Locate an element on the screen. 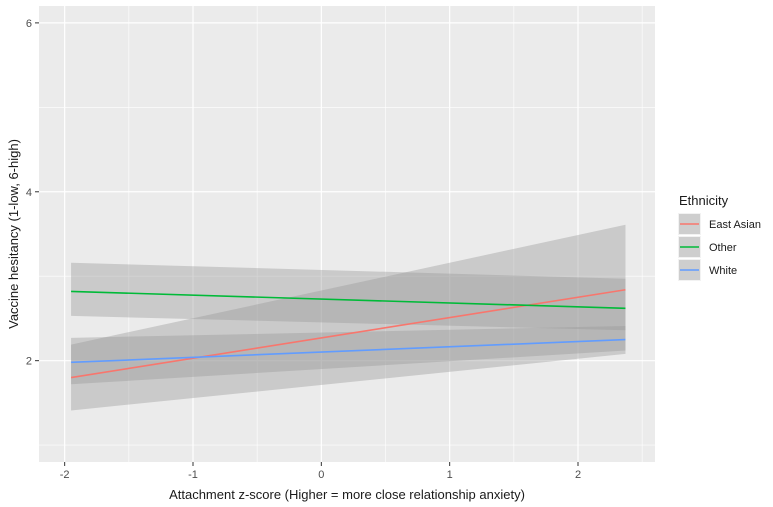 This screenshot has height=507, width=773. x-tick-label: -1 is located at coordinates (193, 475).